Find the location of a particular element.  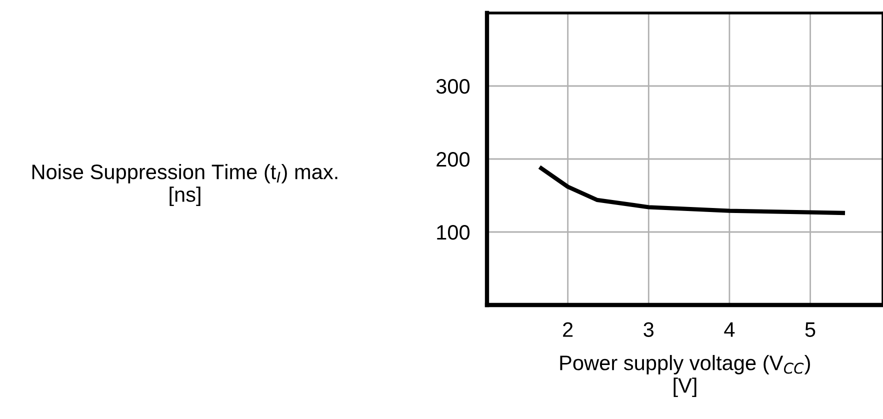

x-tick-label: 2 is located at coordinates (568, 329).